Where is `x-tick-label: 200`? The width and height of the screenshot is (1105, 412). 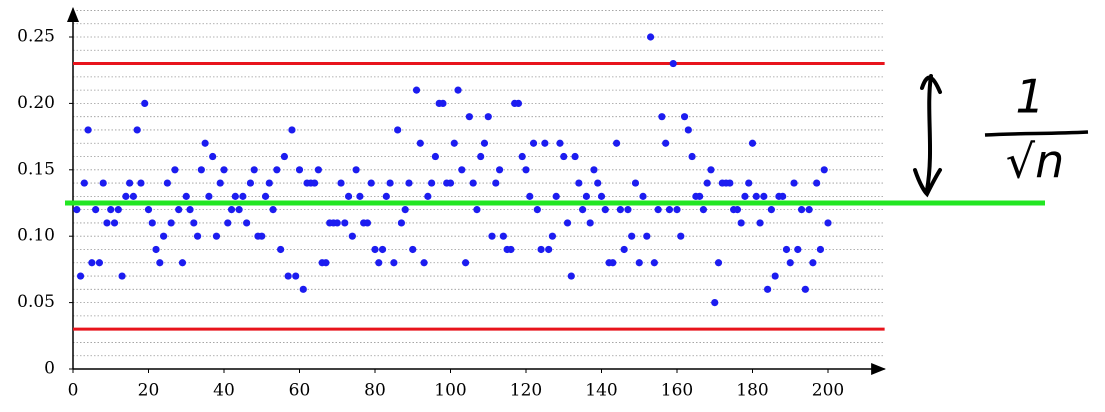
x-tick-label: 200 is located at coordinates (828, 391).